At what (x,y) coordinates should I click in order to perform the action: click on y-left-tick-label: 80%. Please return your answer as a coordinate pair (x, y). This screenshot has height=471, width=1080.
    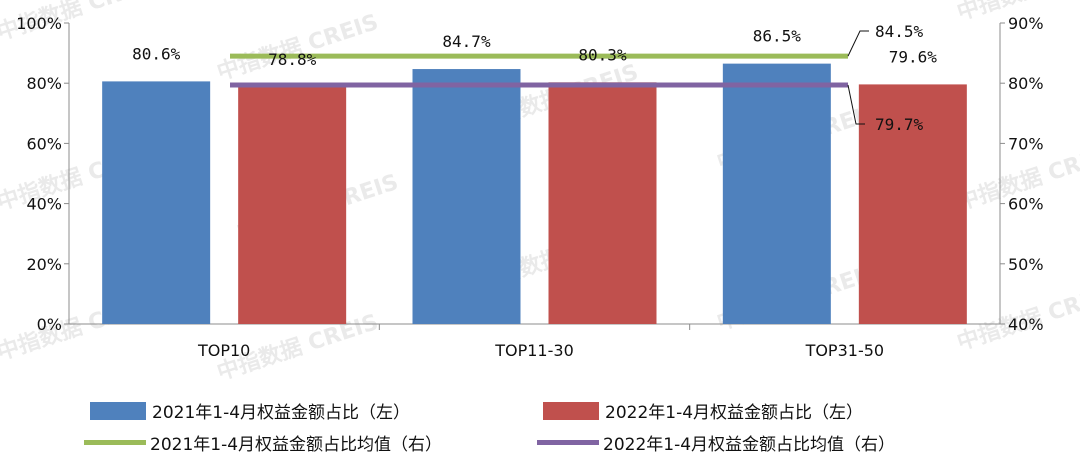
    Looking at the image, I should click on (44, 83).